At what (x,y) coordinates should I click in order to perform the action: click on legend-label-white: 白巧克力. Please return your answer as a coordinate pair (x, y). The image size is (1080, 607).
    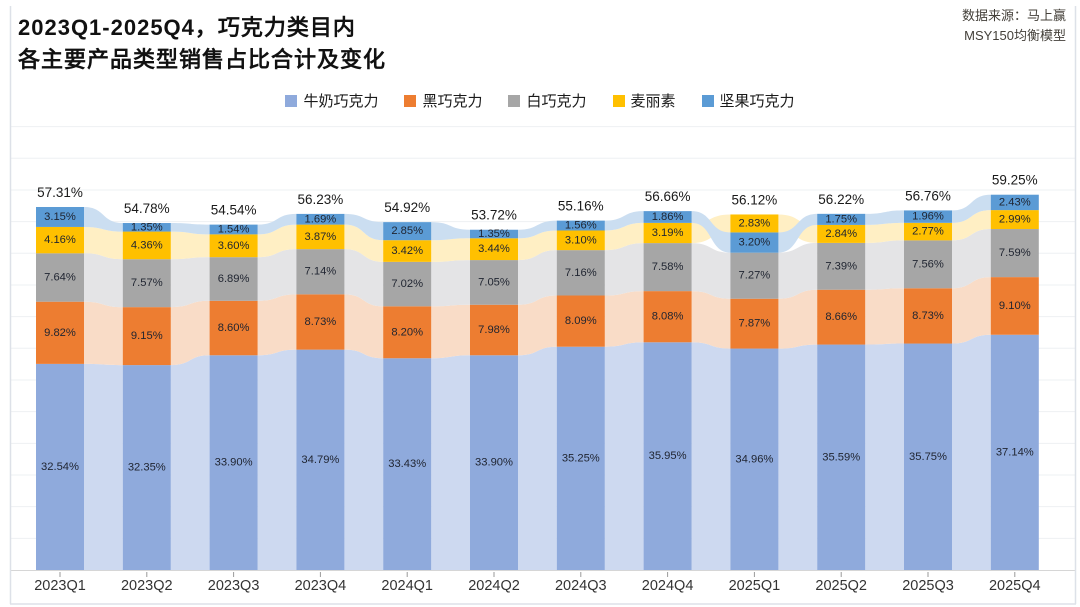
    Looking at the image, I should click on (556, 101).